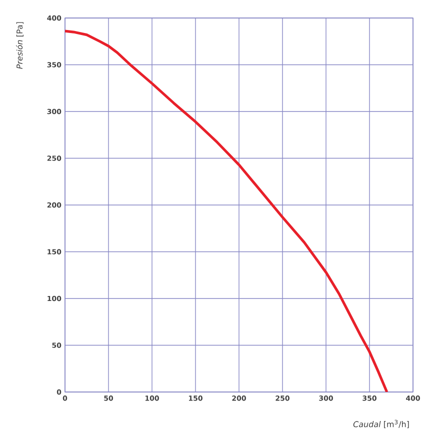 The width and height of the screenshot is (426, 441). I want to click on y-axis-title: Presión [Pa], so click(20, 45).